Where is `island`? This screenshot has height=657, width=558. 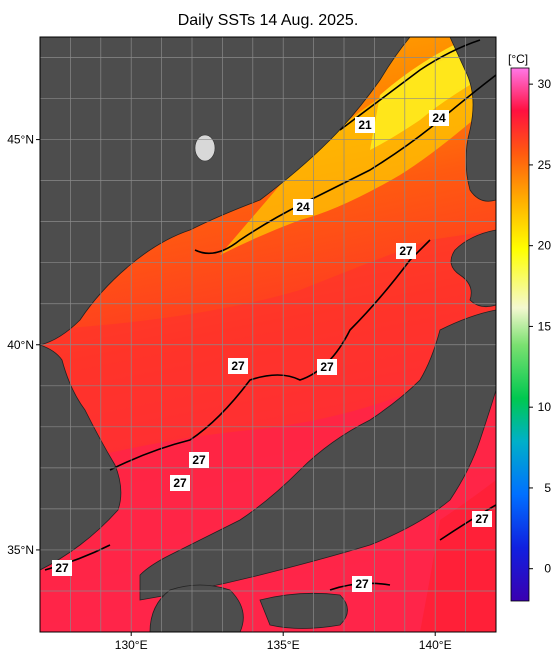 island is located at coordinates (205, 148).